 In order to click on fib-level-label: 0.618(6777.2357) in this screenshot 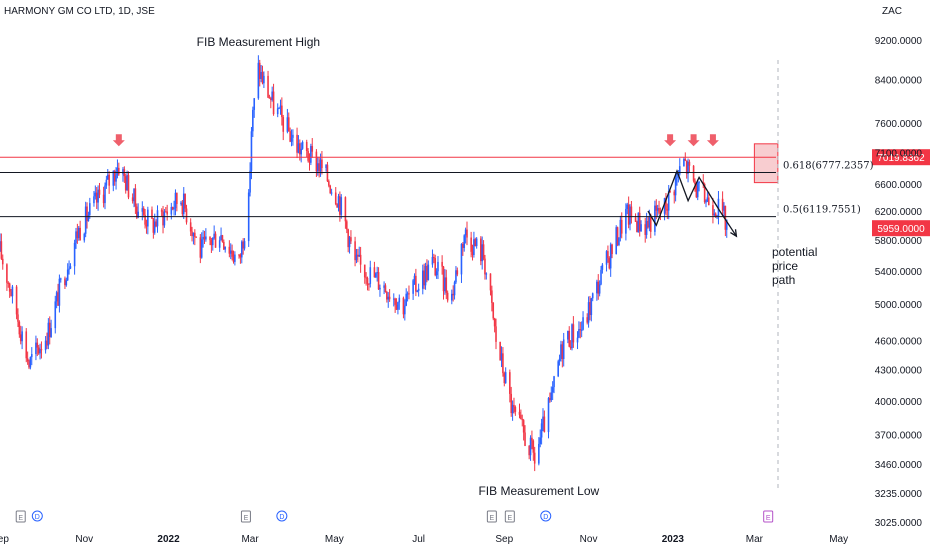, I will do `click(828, 165)`.